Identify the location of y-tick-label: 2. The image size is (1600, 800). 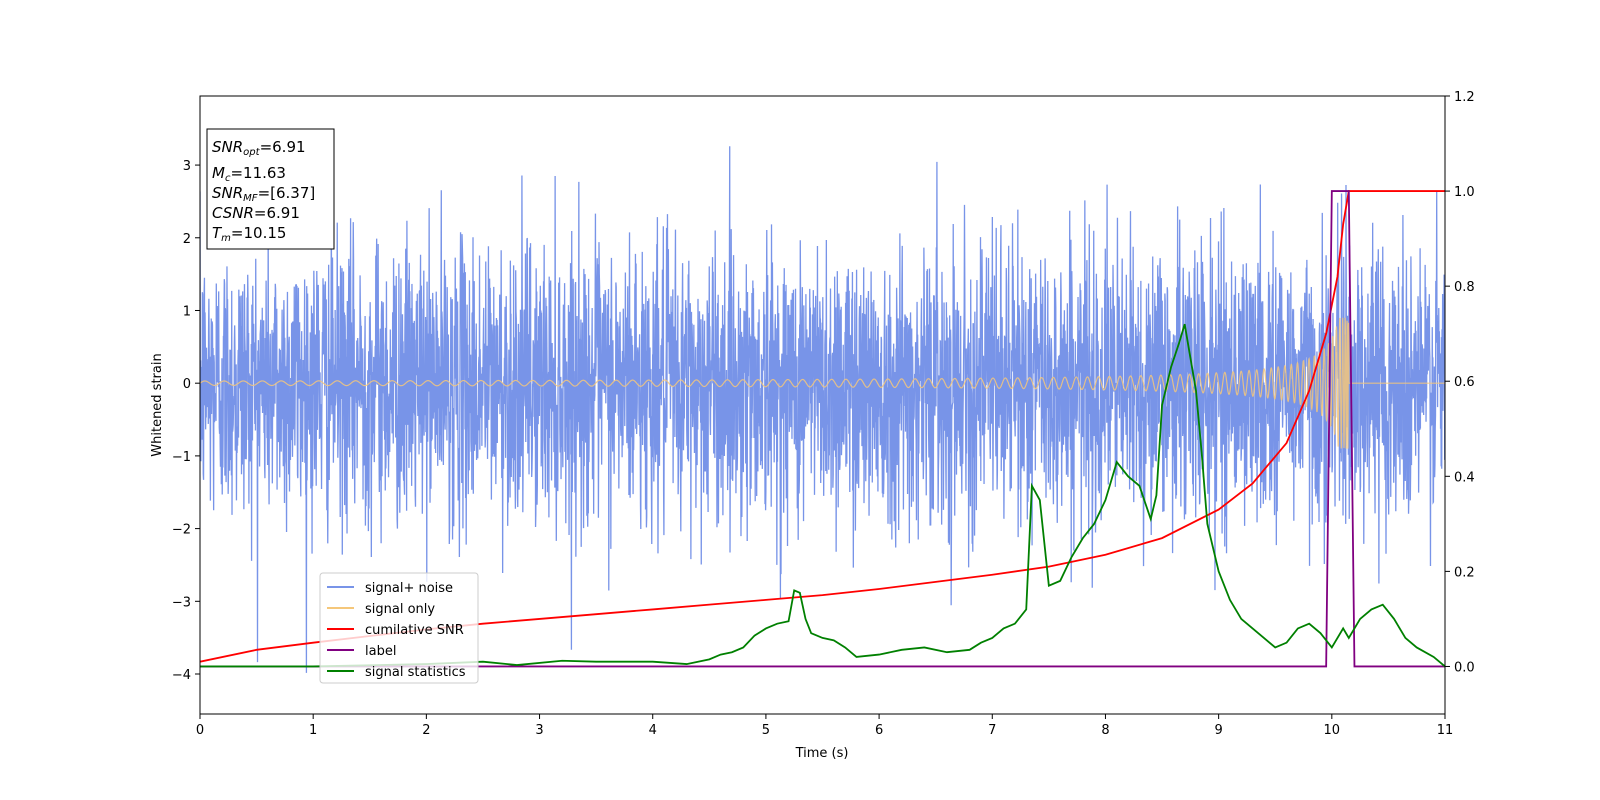
(187, 239).